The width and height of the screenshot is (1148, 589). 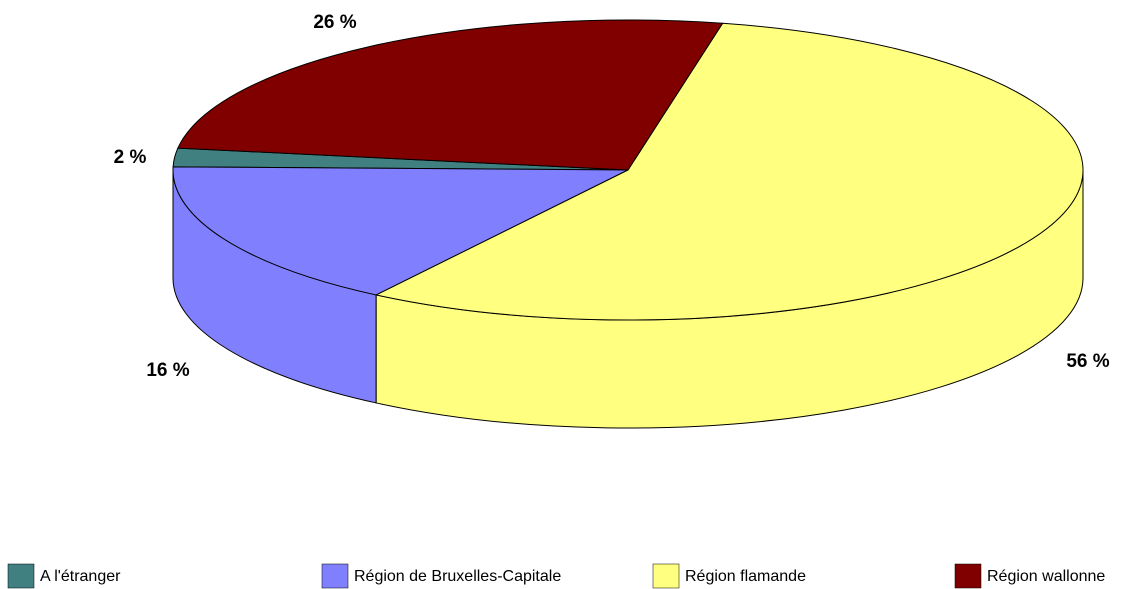 I want to click on legend-label: Région de Bruxelles-Capitale, so click(x=457, y=576).